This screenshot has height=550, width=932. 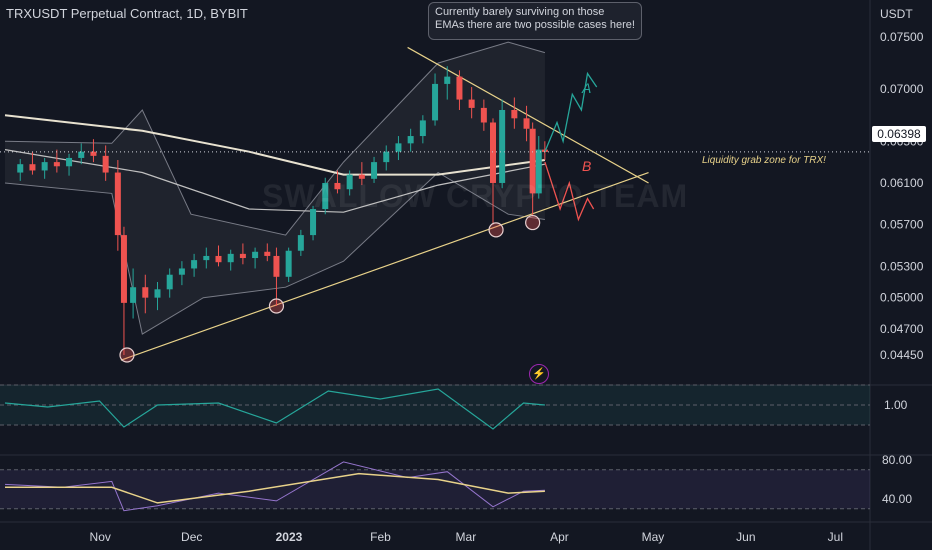 I want to click on scenario-a-path, so click(x=571, y=111).